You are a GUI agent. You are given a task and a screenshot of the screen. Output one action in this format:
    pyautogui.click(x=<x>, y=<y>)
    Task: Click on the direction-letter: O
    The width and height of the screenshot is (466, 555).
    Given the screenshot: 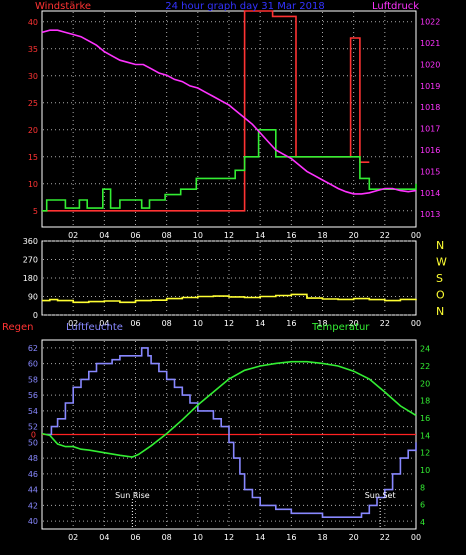 What is the action you would take?
    pyautogui.click(x=440, y=295)
    